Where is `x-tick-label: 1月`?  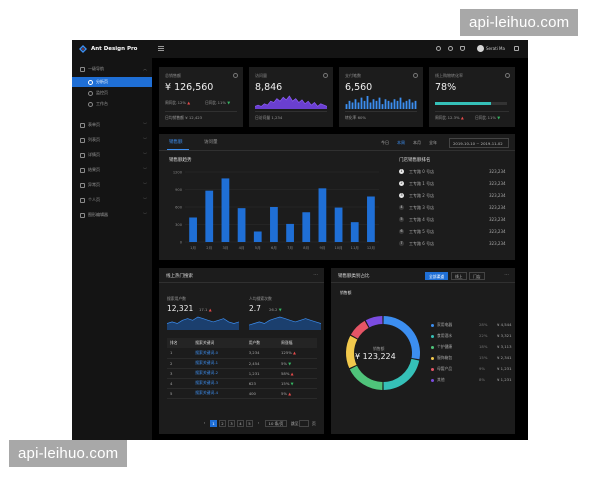
x-tick-label: 1月 is located at coordinates (193, 247).